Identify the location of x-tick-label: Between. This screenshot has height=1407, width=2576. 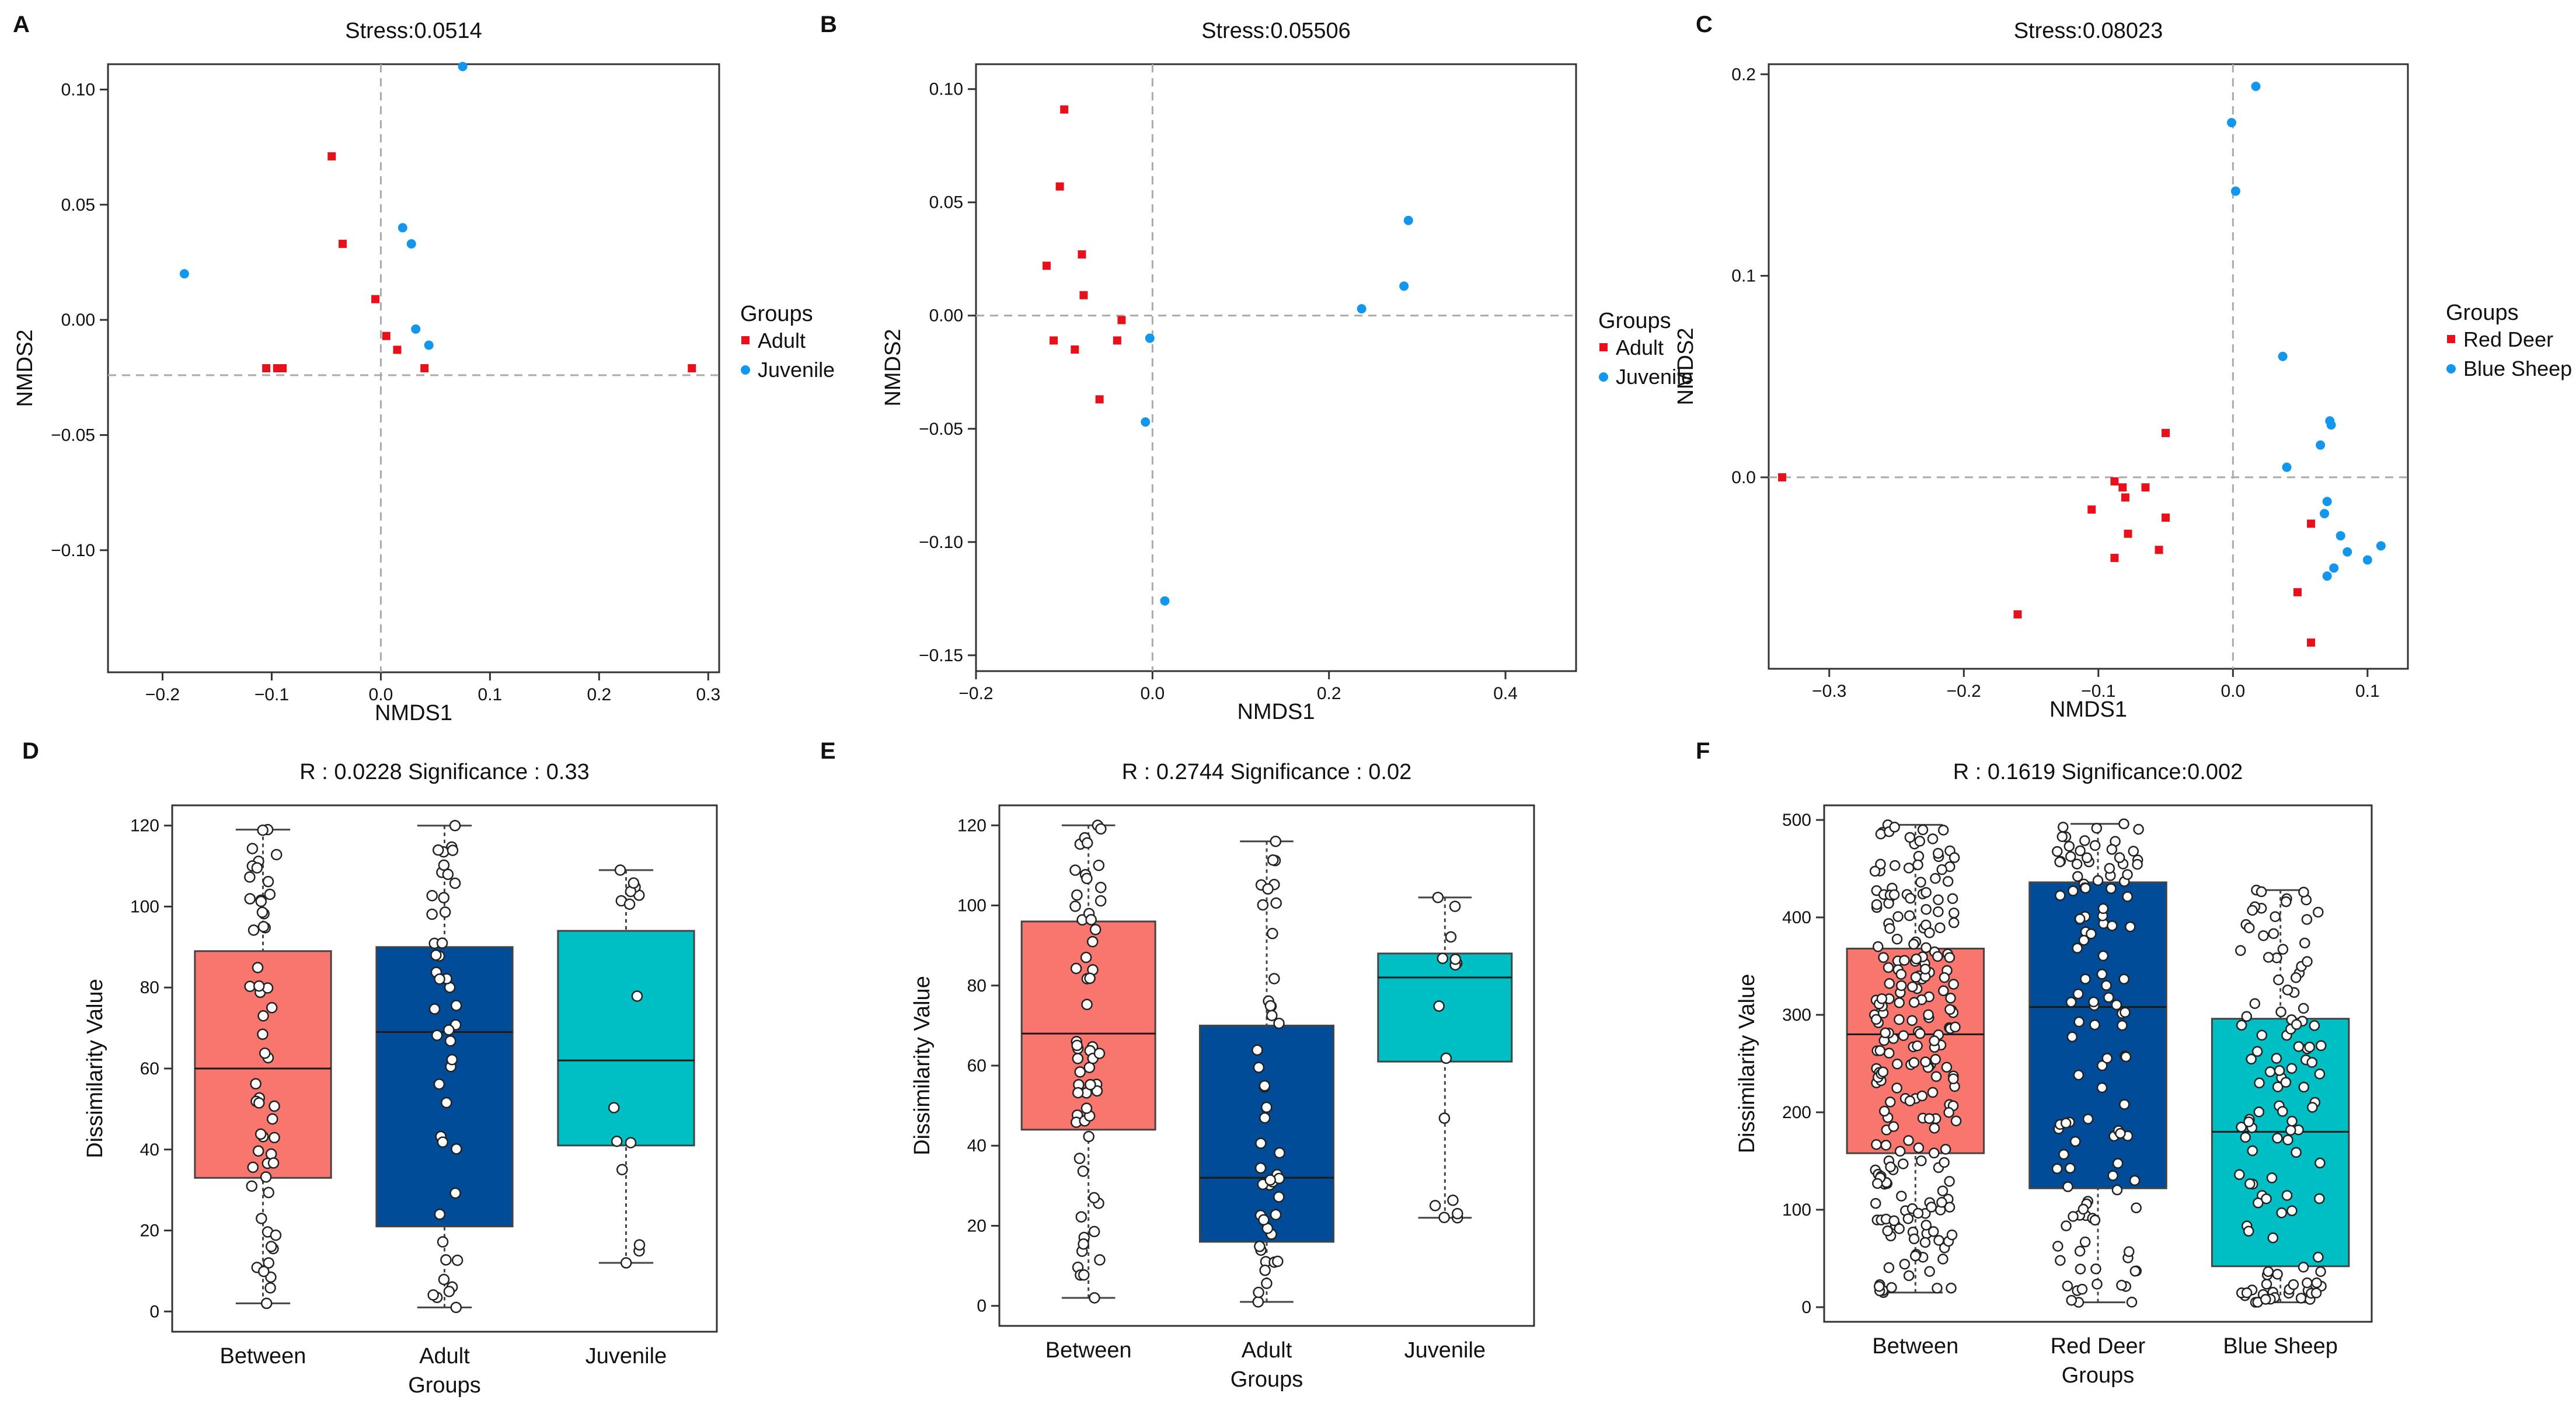
(1088, 1350).